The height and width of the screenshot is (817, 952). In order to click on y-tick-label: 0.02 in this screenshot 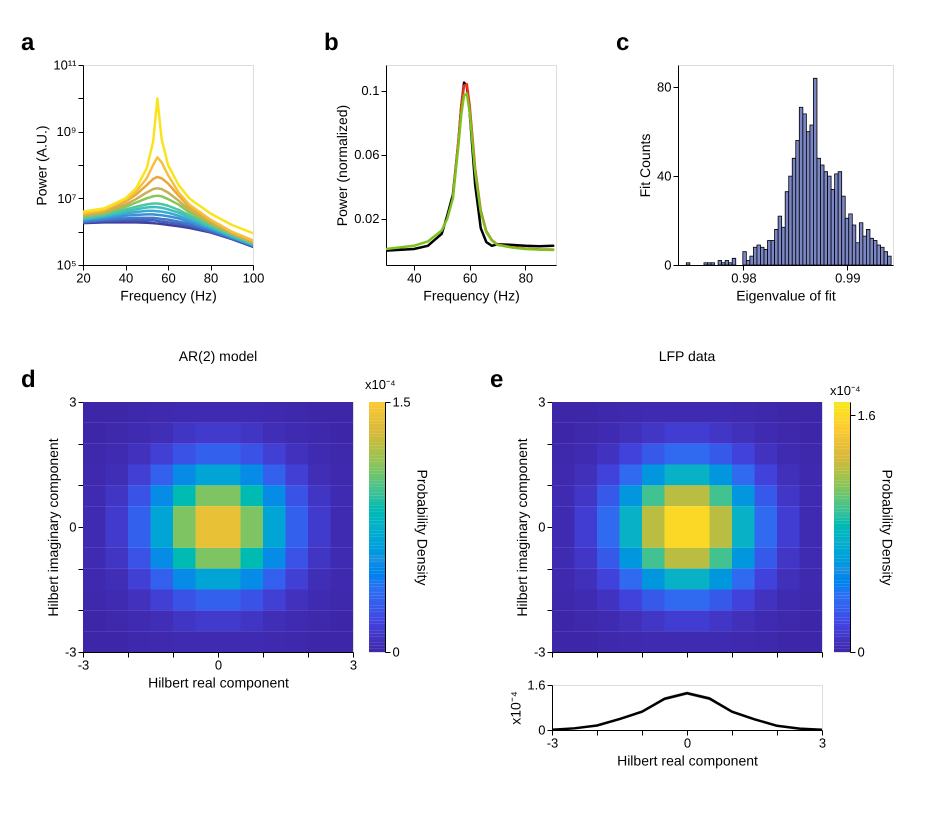, I will do `click(367, 218)`.